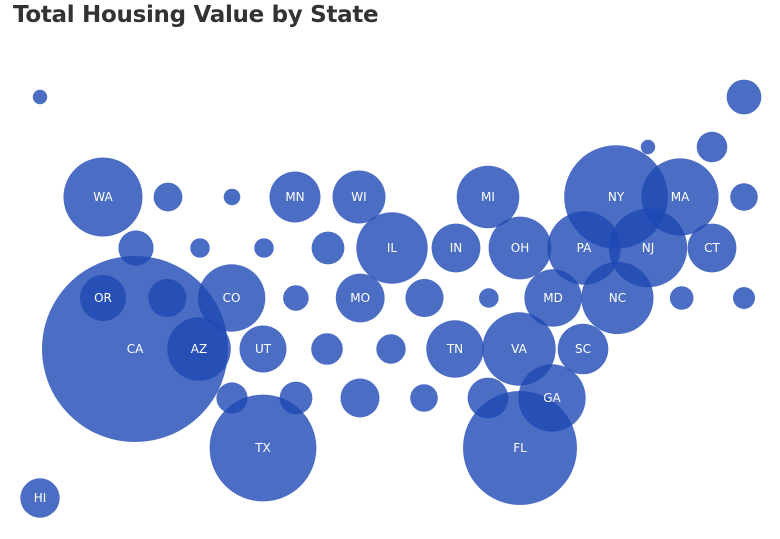  I want to click on state-label-oh: OH, so click(520, 248).